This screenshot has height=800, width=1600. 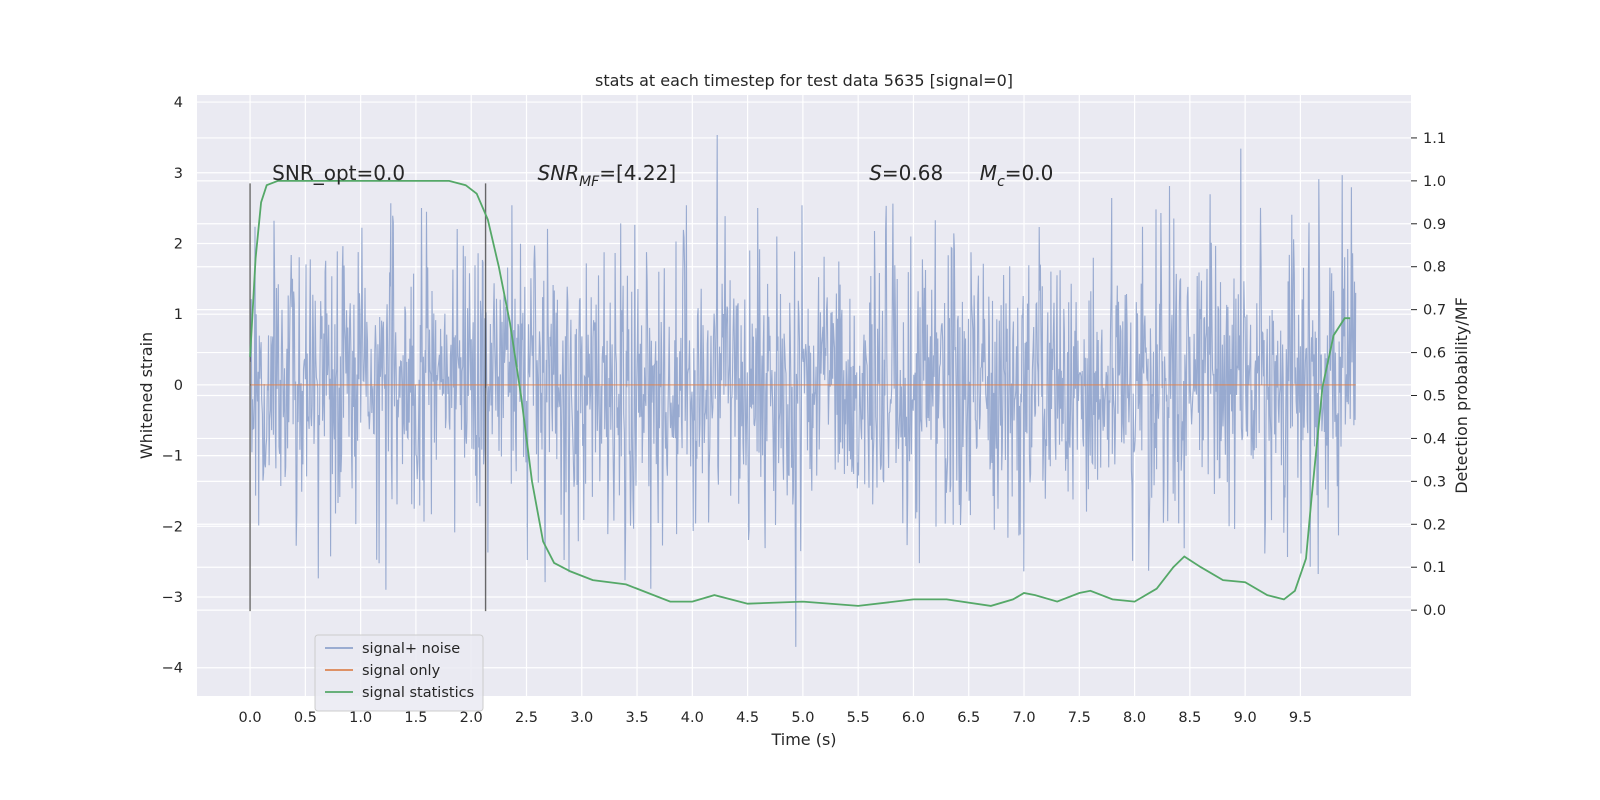 I want to click on y-axis-ticks: 4 3 2 1 0 −1 −2 −3 −4, so click(x=172, y=386).